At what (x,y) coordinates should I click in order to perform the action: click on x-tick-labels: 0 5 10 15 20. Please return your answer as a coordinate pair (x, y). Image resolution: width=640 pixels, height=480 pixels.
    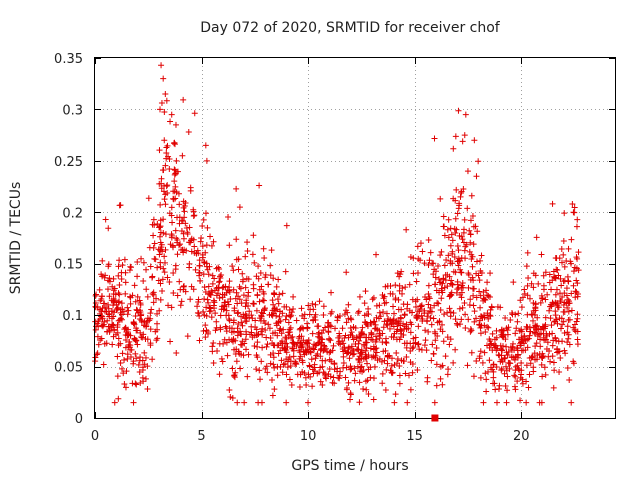
    Looking at the image, I should click on (310, 436).